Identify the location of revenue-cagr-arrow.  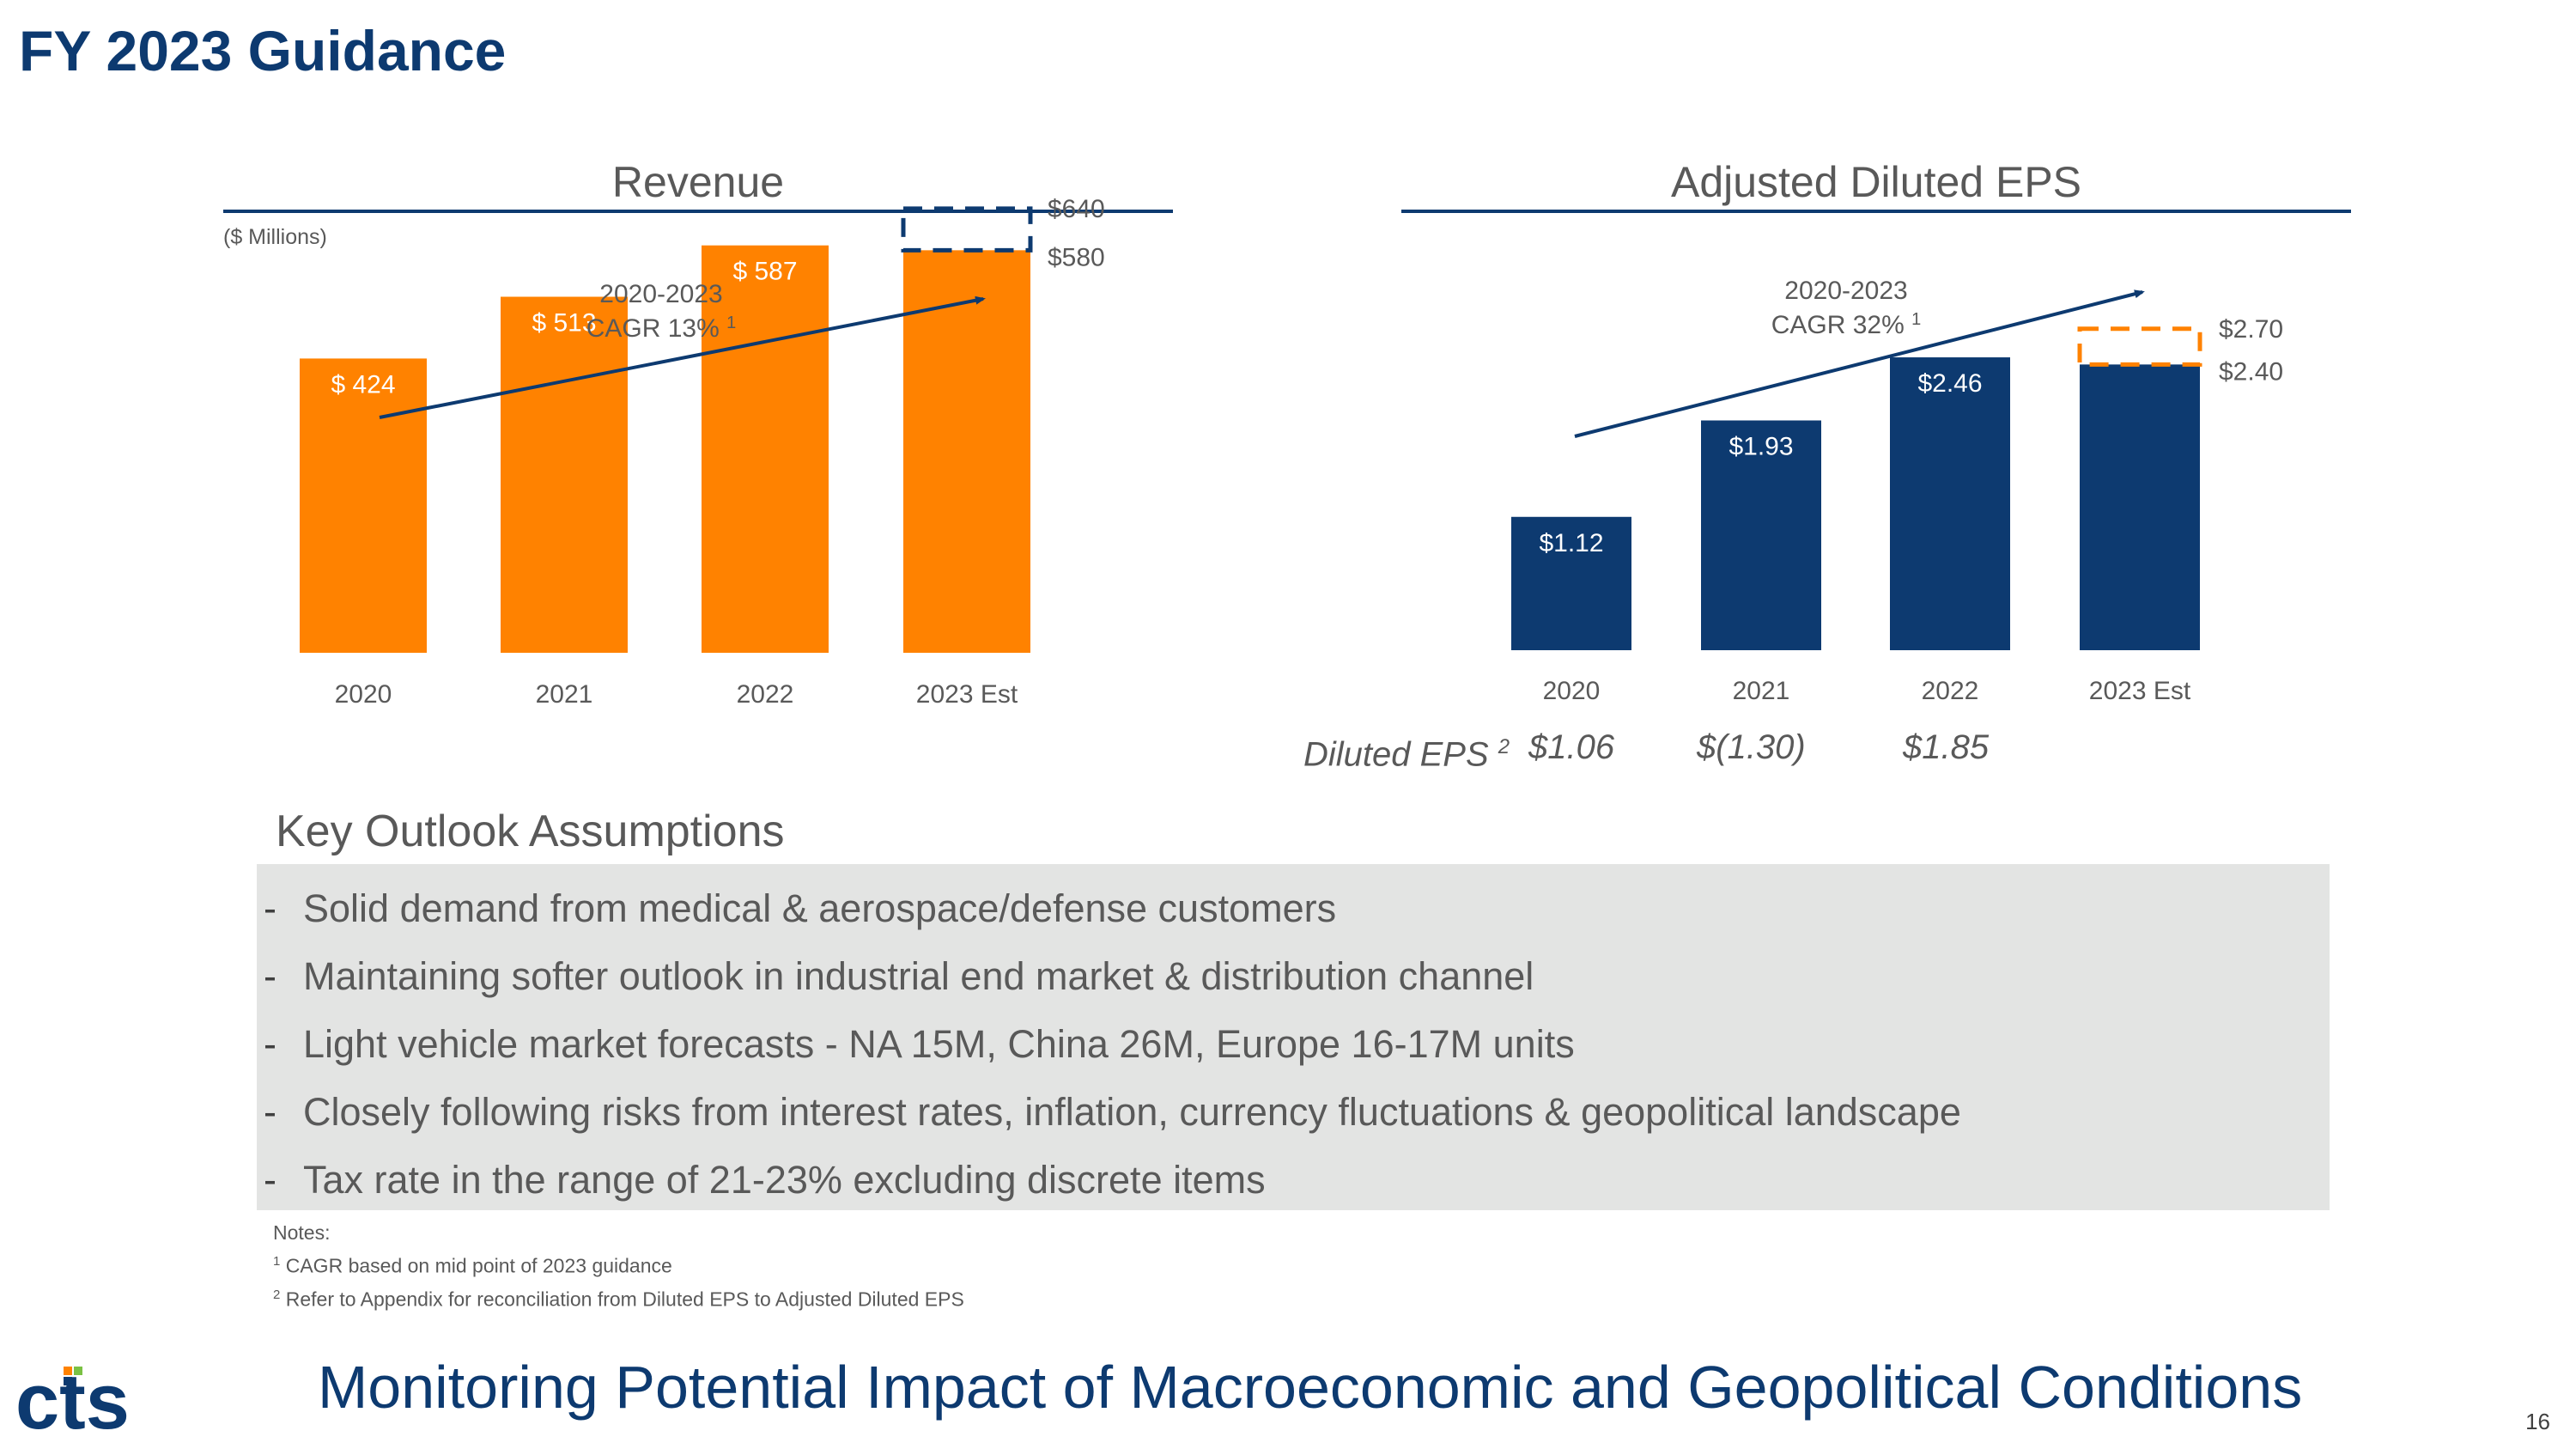
(682, 357).